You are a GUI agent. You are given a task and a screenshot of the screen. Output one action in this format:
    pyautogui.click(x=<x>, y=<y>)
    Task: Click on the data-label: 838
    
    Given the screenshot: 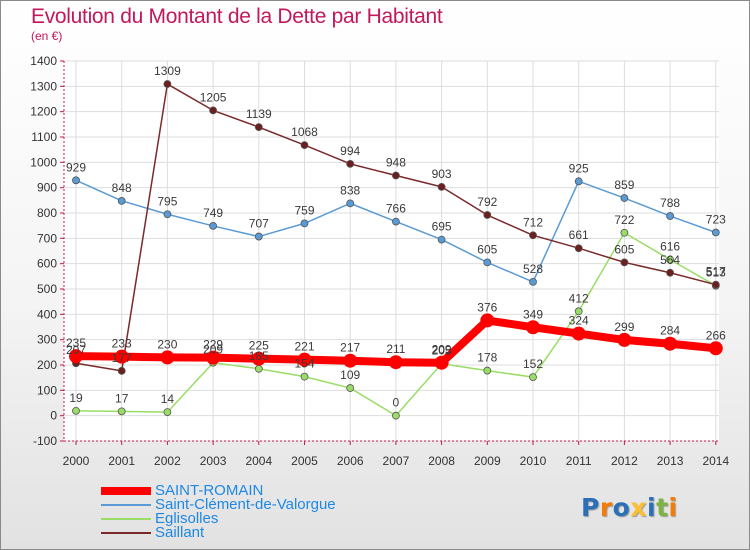 What is the action you would take?
    pyautogui.click(x=350, y=190)
    